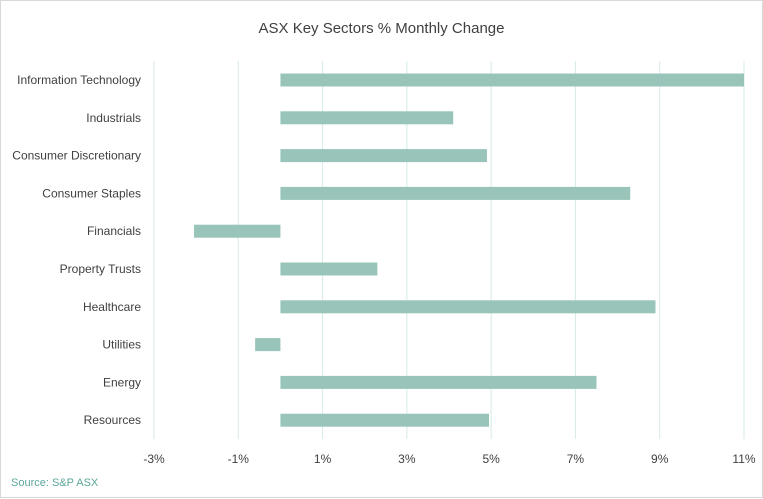 The height and width of the screenshot is (499, 763). What do you see at coordinates (79, 80) in the screenshot?
I see `category-label: Information Technology` at bounding box center [79, 80].